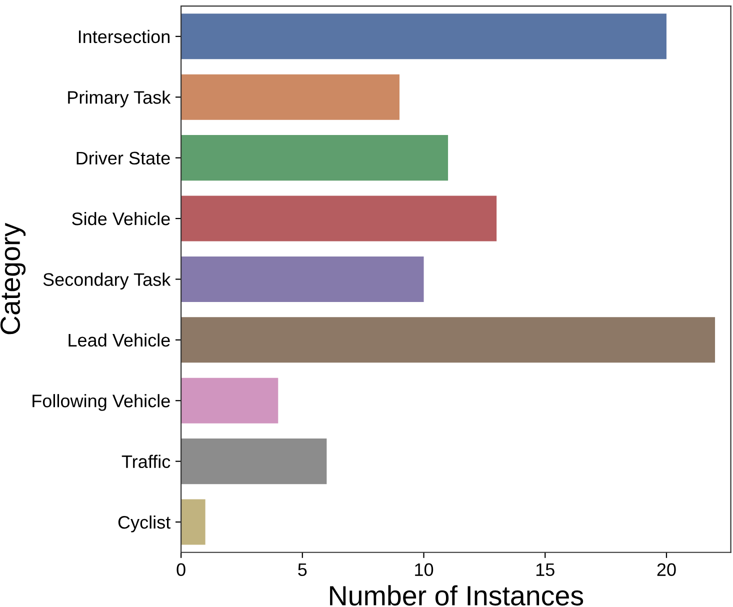 The image size is (733, 607). Describe the element at coordinates (424, 569) in the screenshot. I see `x-tick-label: 10` at that location.